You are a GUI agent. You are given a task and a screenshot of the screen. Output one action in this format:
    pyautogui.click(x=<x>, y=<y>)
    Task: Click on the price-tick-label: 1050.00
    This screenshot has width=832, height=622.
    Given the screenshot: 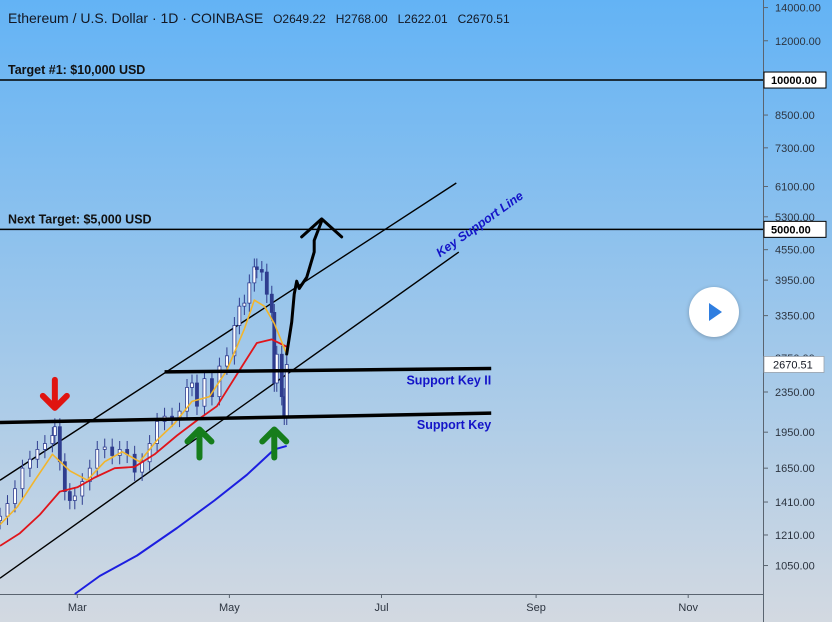 What is the action you would take?
    pyautogui.click(x=795, y=567)
    